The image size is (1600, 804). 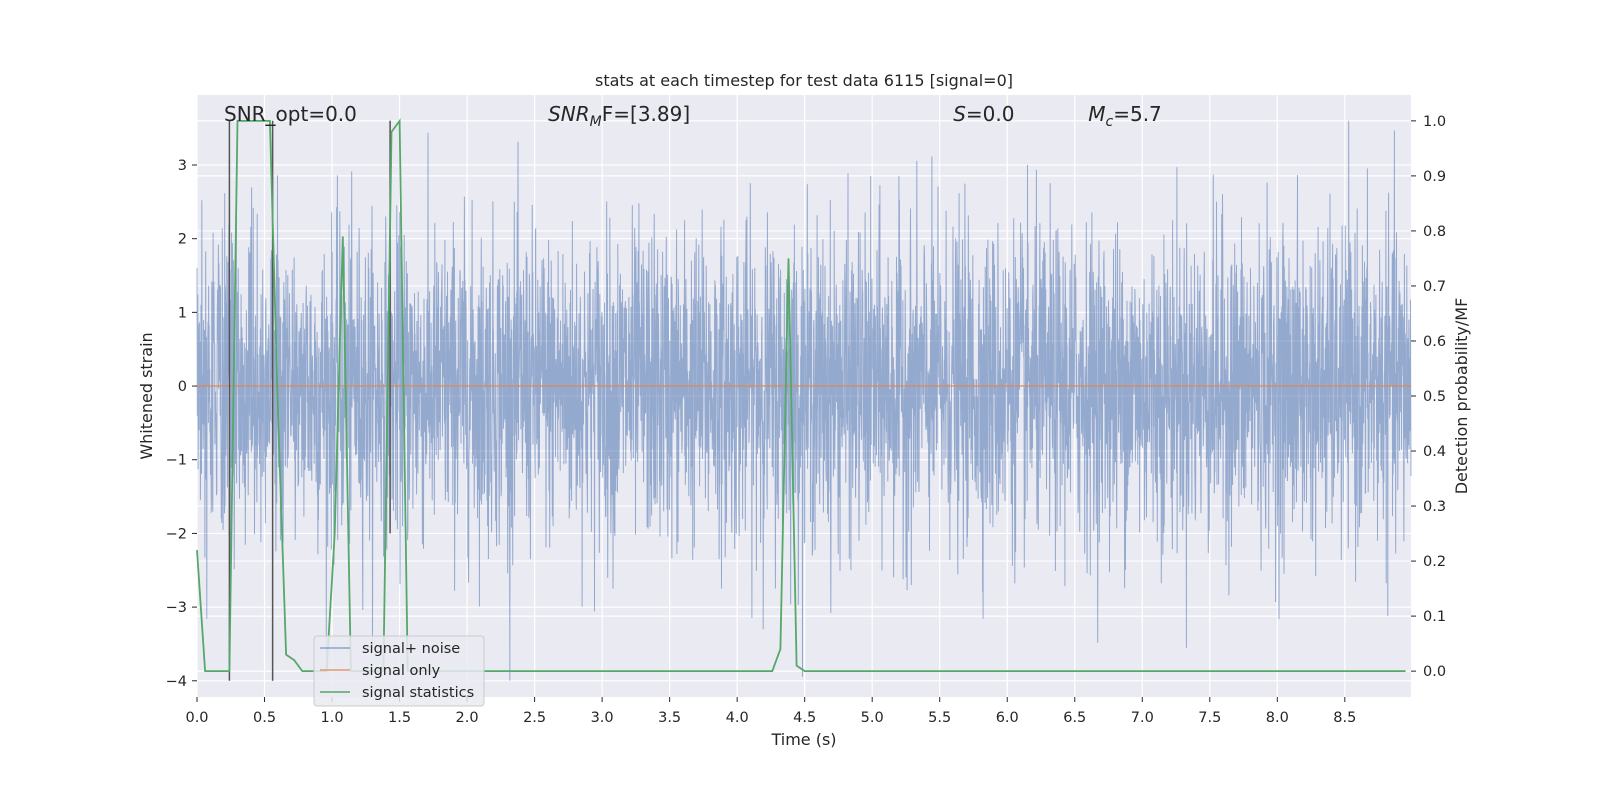 What do you see at coordinates (182, 240) in the screenshot?
I see `y-tick-label: 2` at bounding box center [182, 240].